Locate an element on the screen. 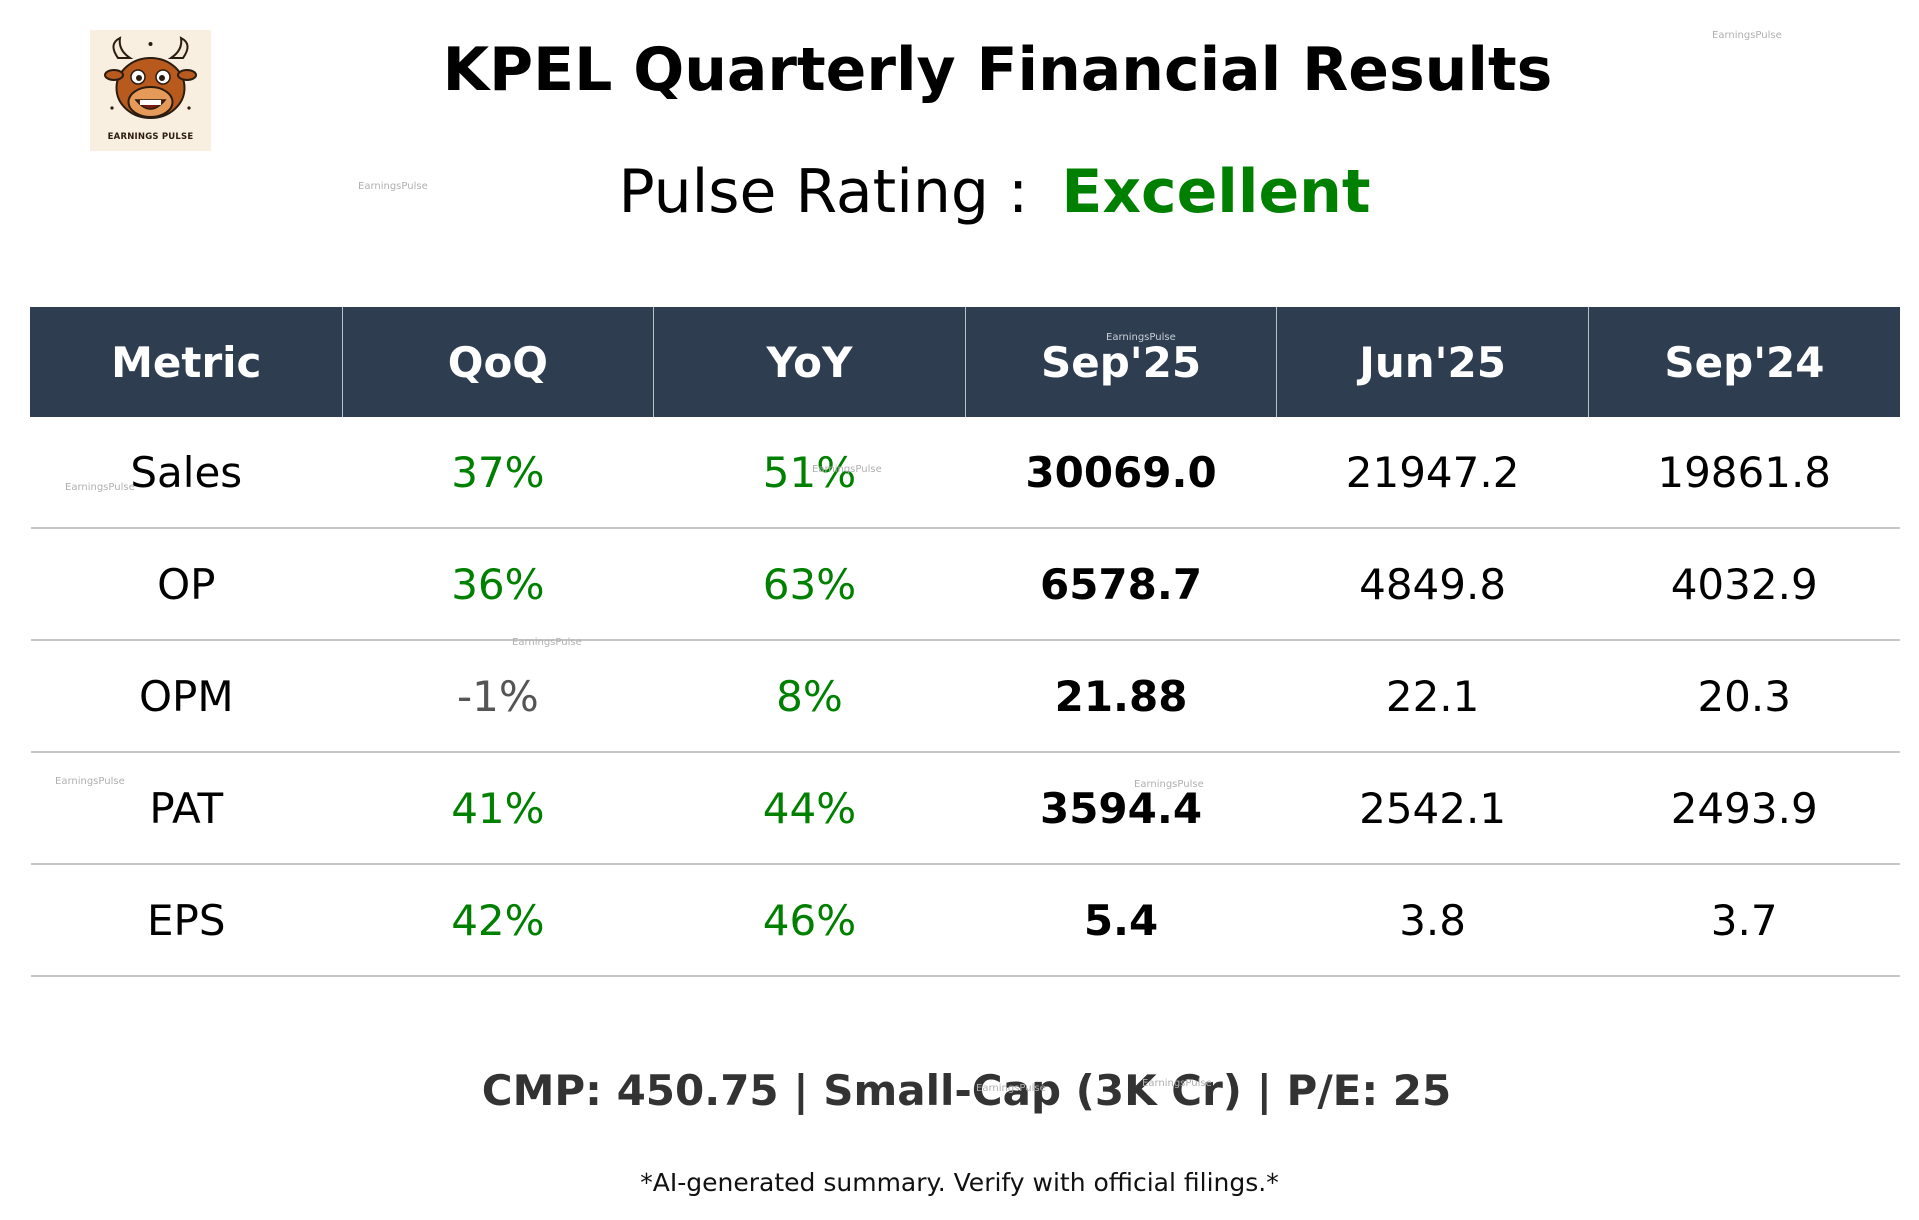 Image resolution: width=1919 pixels, height=1220 pixels. sep25-cell: 5.4 is located at coordinates (1121, 920).